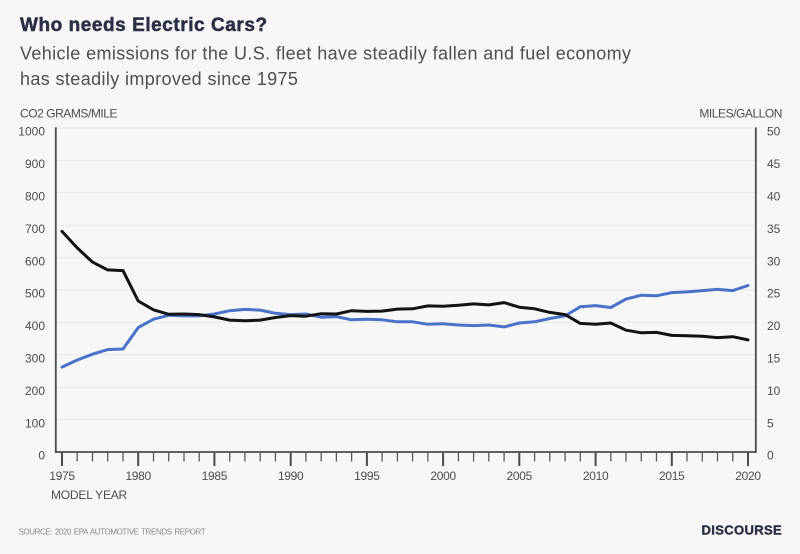 This screenshot has width=800, height=554. I want to click on svg-text: 500, so click(35, 294).